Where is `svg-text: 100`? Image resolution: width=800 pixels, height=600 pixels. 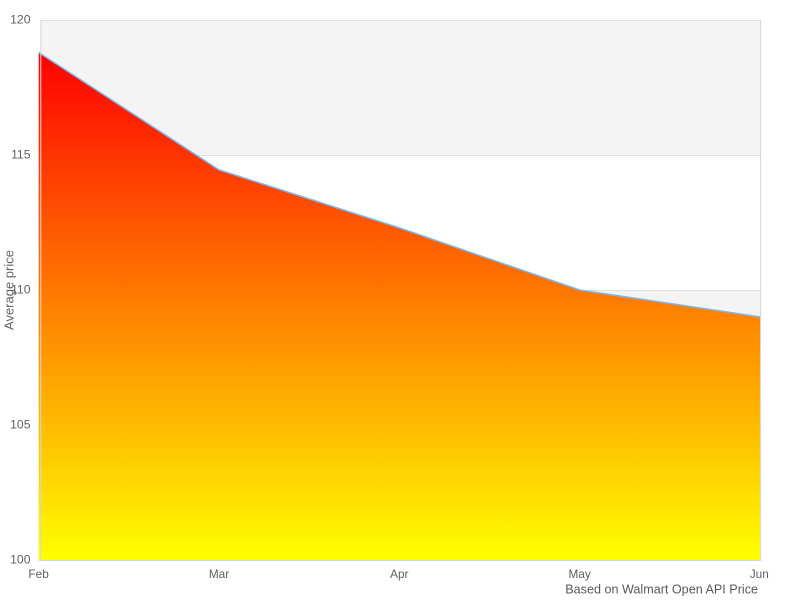
svg-text: 100 is located at coordinates (20, 560).